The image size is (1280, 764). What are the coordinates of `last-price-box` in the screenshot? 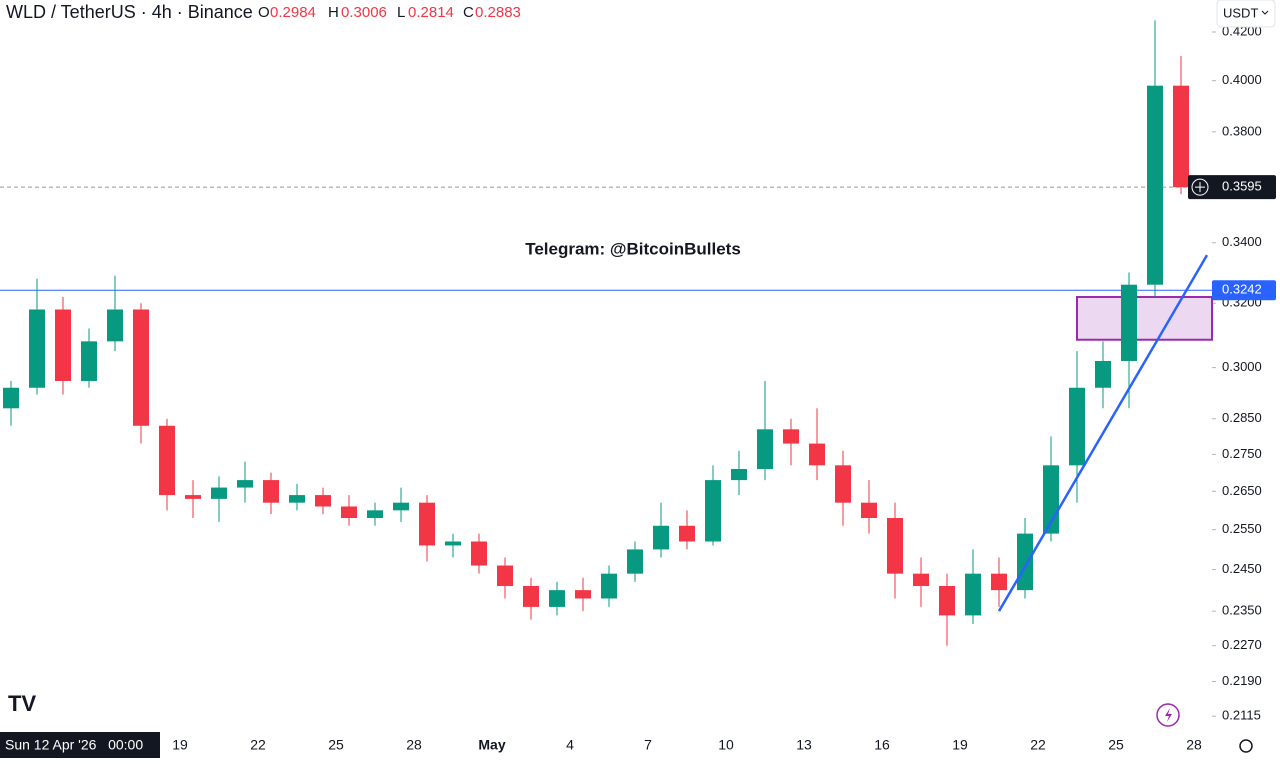 It's located at (1232, 187).